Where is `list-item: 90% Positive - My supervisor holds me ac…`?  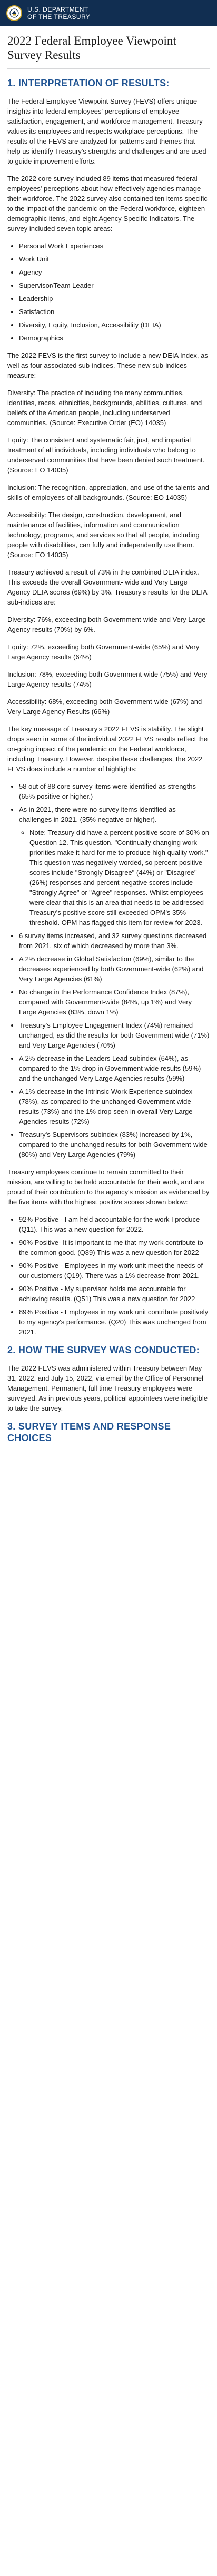 list-item: 90% Positive - My supervisor holds me ac… is located at coordinates (114, 1294).